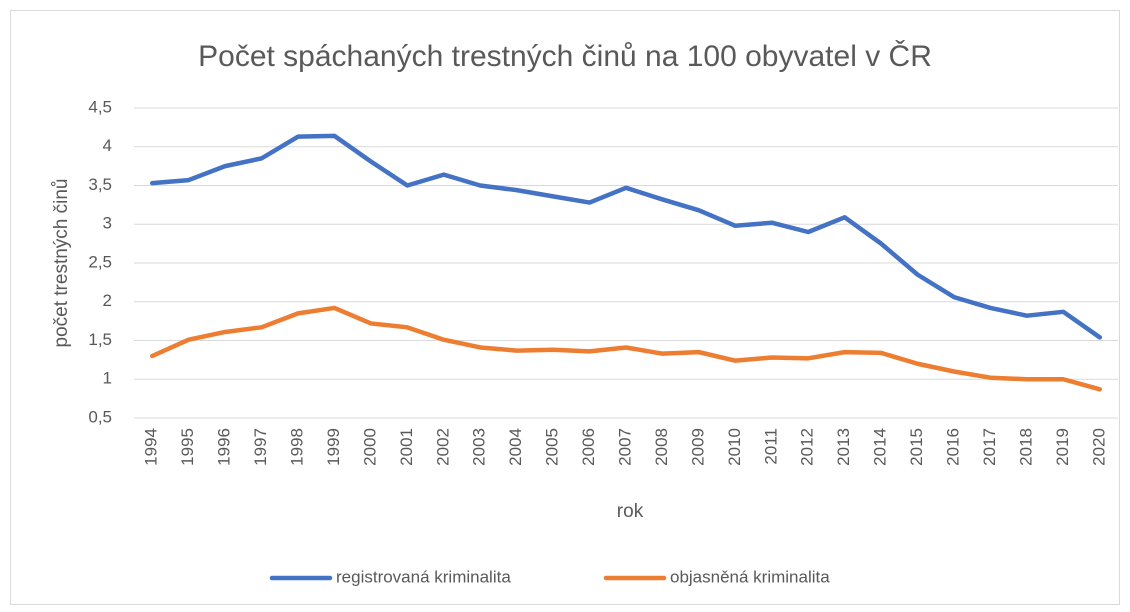 The width and height of the screenshot is (1130, 612). I want to click on y-tick-label: 2, so click(107, 300).